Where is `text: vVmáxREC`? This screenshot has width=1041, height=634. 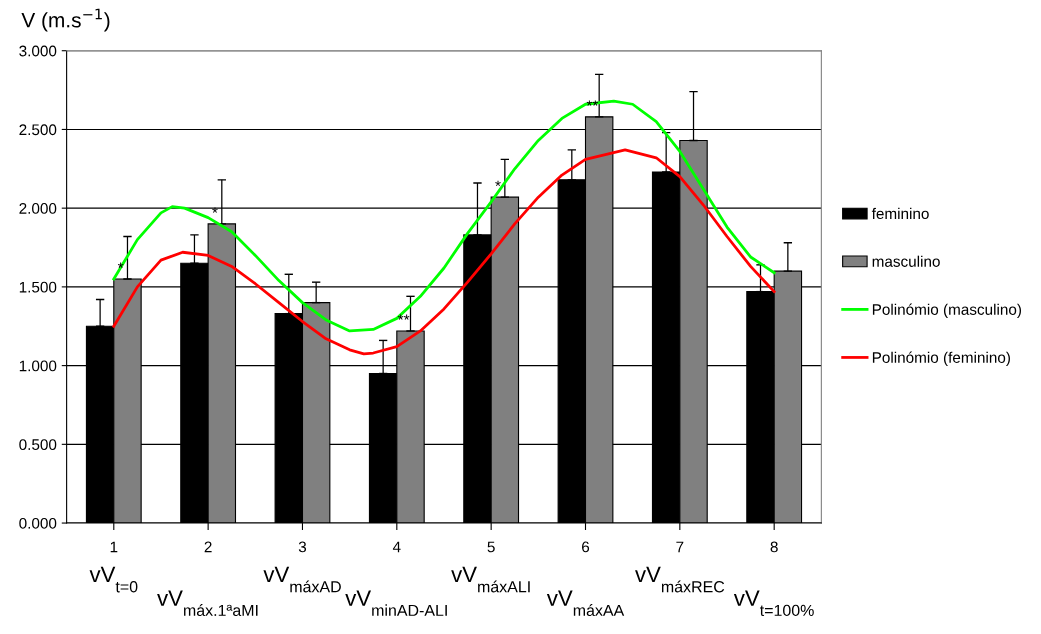 text: vVmáxREC is located at coordinates (680, 579).